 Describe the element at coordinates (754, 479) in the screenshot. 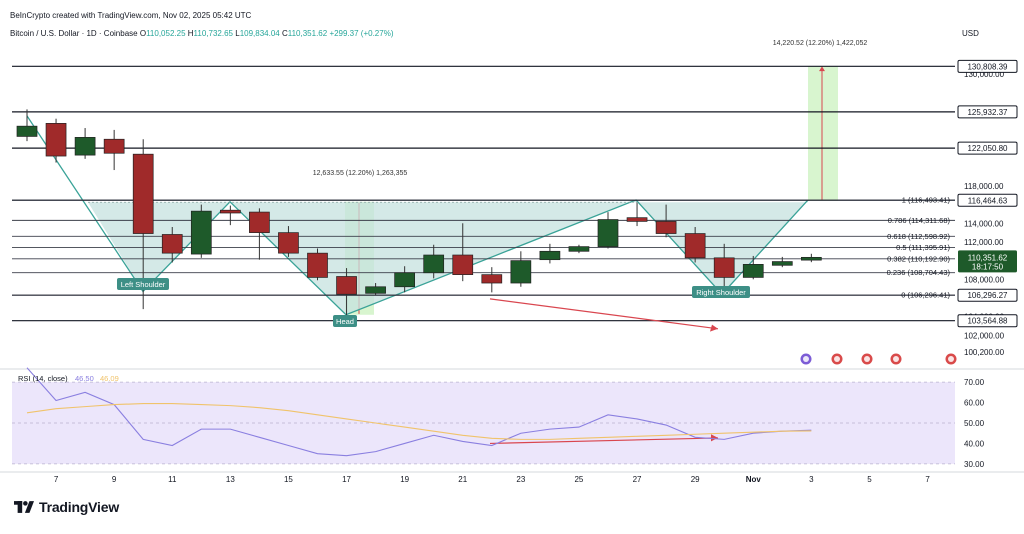

I see `time-tick: Nov` at that location.